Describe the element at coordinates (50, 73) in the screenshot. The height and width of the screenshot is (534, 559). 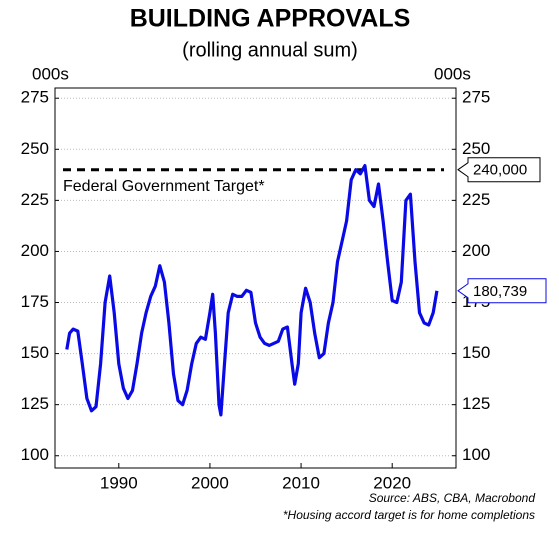
I see `y-unit-left: 000s` at that location.